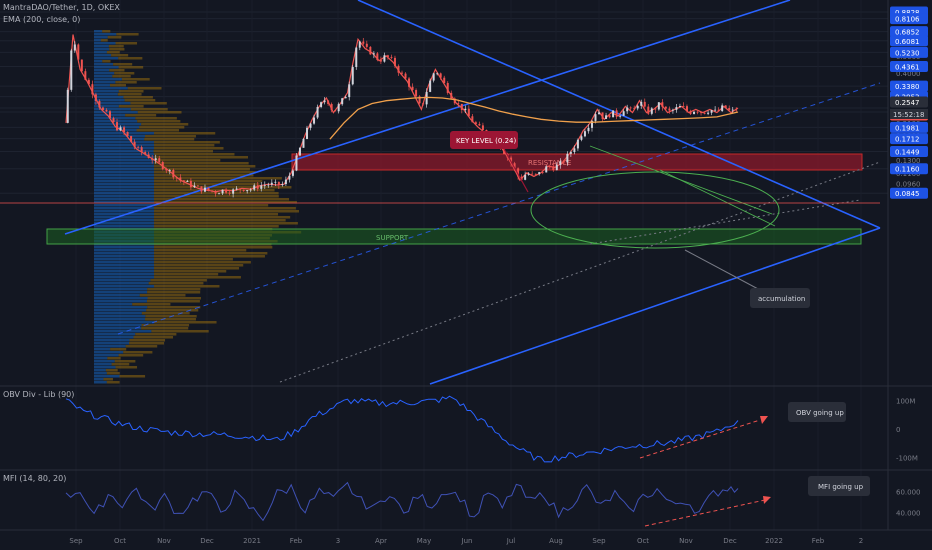 The height and width of the screenshot is (550, 932). I want to click on svg-text: 0.4361, so click(907, 67).